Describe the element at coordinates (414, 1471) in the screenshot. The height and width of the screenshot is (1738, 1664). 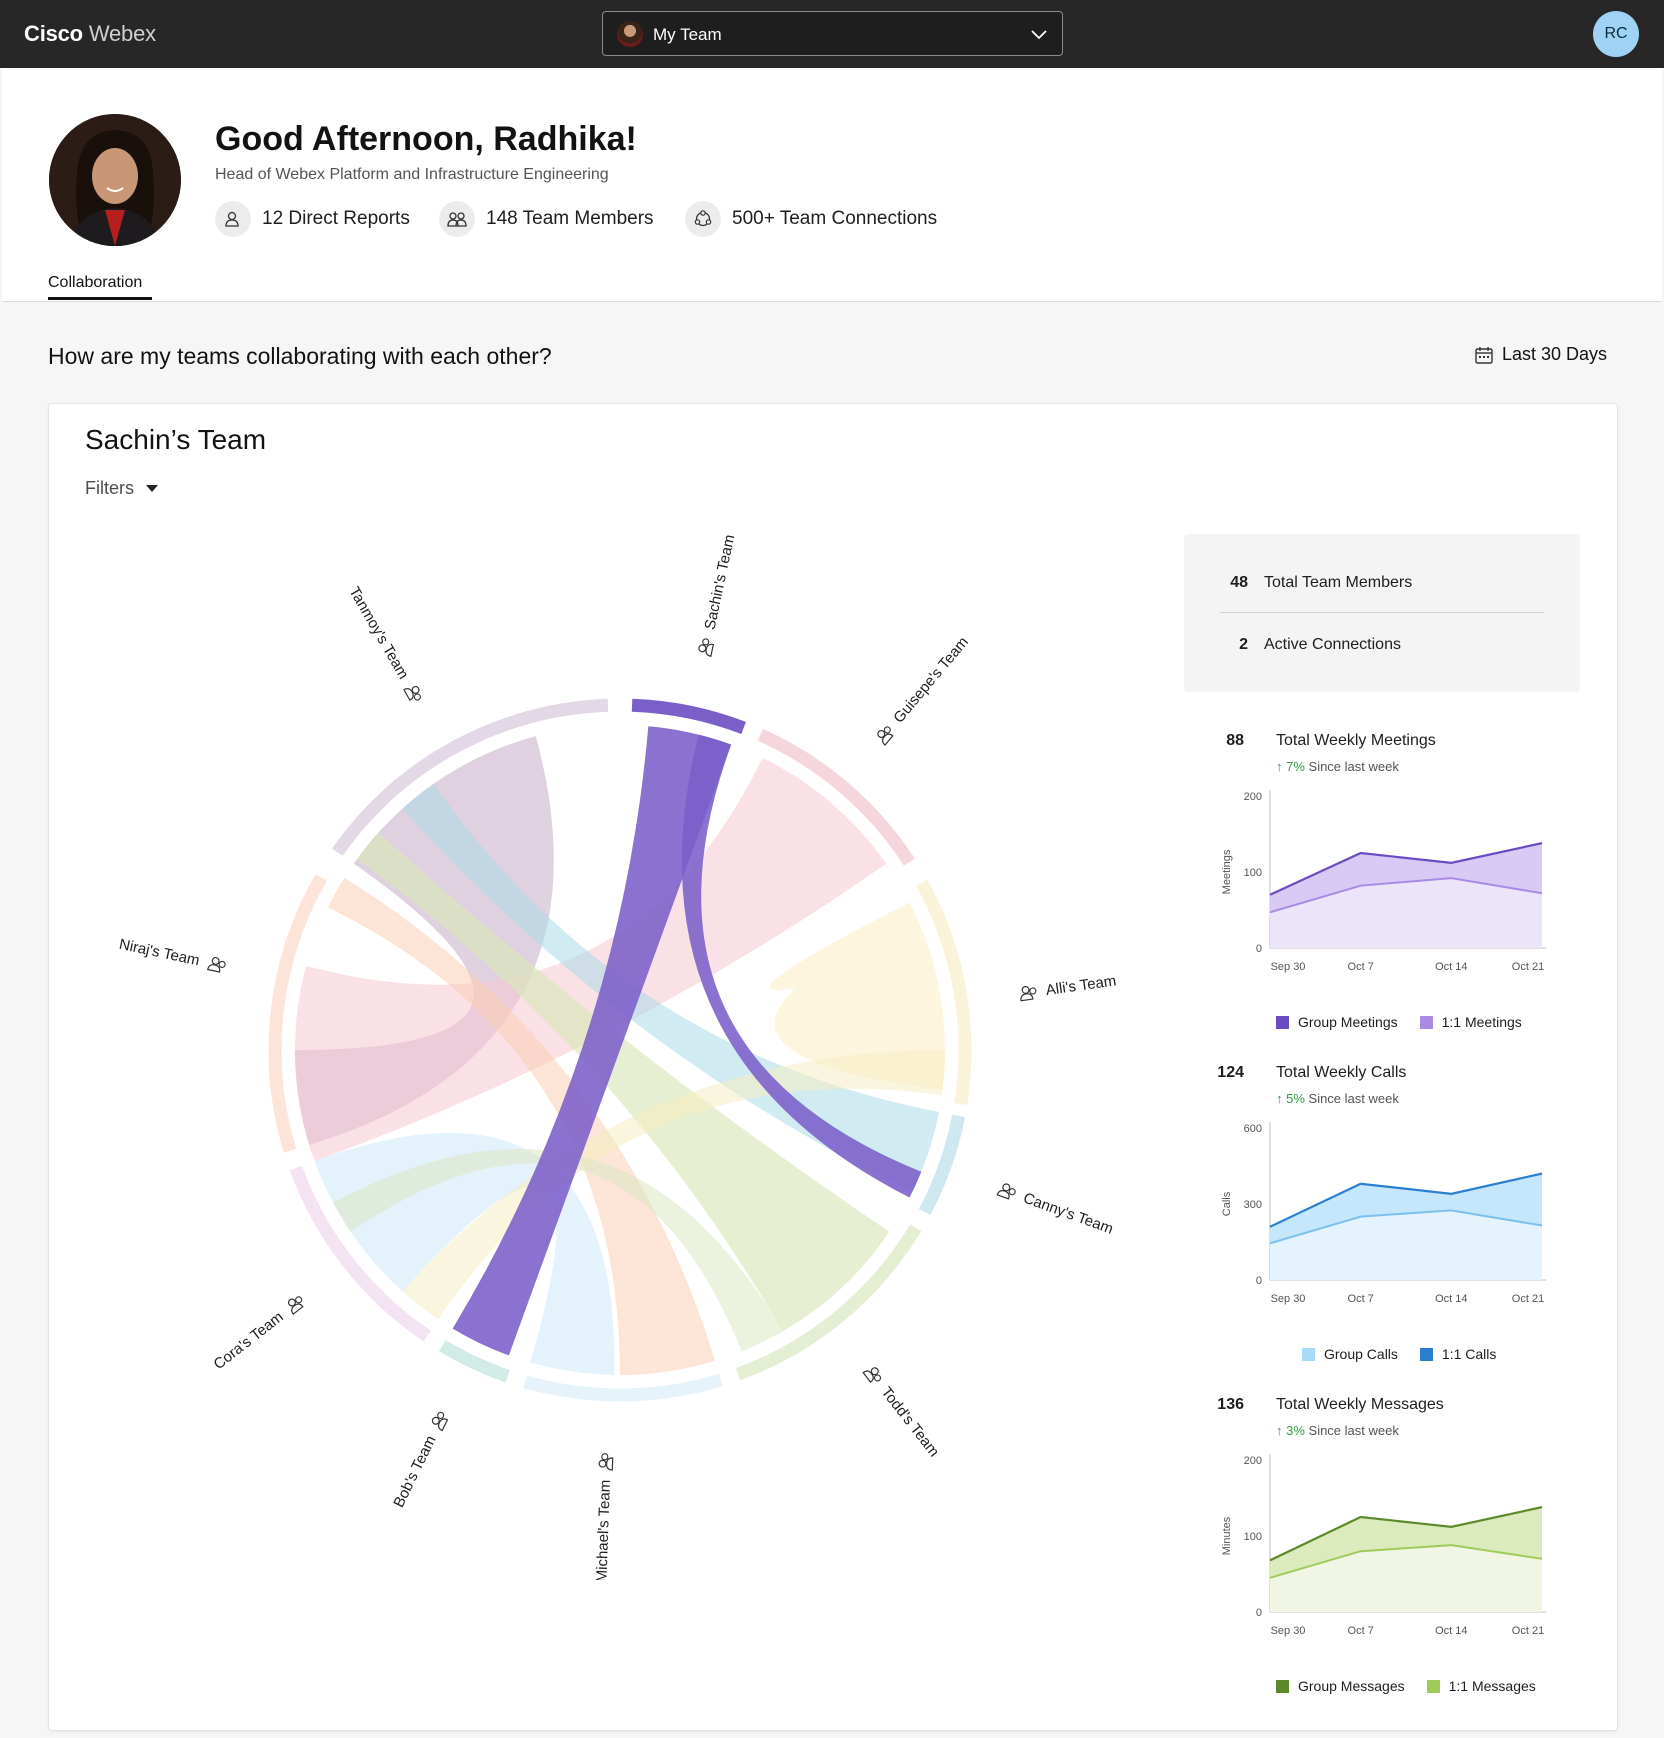
I see `svg-text: Bob's Team` at that location.